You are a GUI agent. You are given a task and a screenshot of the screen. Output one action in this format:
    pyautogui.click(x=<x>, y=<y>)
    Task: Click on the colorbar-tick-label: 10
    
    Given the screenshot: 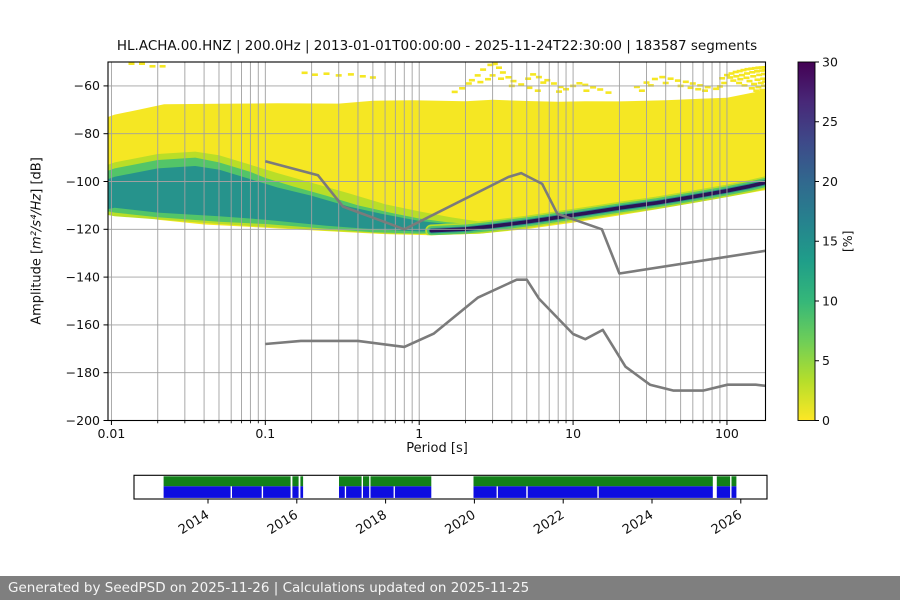 What is the action you would take?
    pyautogui.click(x=830, y=300)
    